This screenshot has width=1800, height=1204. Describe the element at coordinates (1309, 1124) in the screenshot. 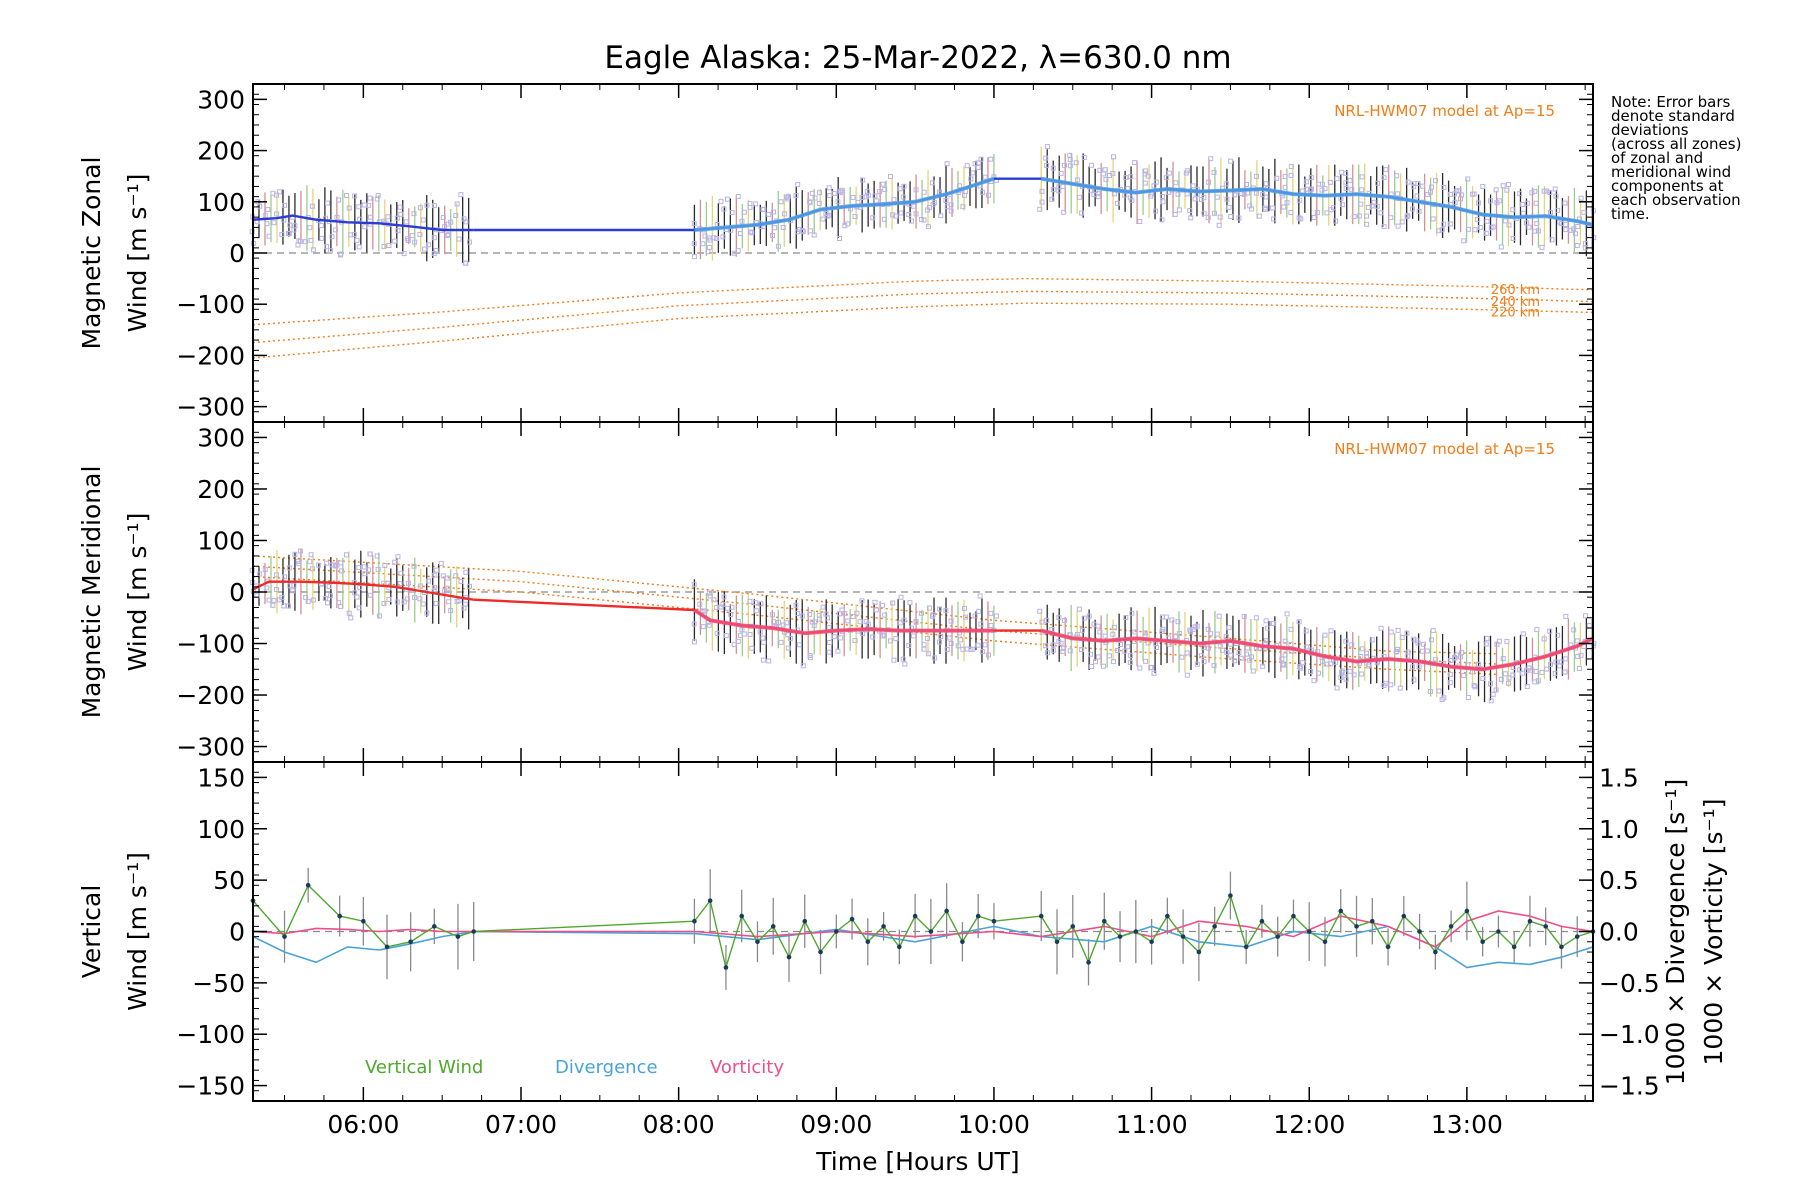

I see `x-tick-label: 12:00` at that location.